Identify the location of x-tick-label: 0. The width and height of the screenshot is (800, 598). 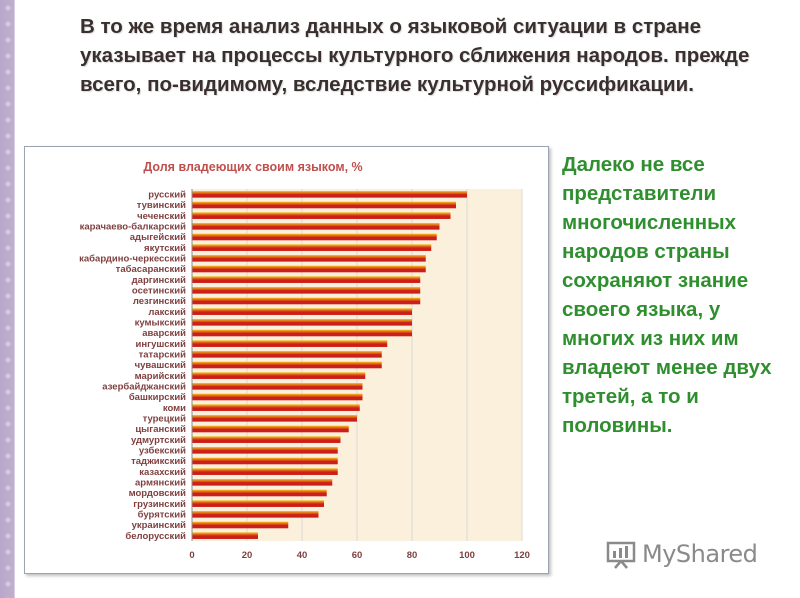
(191, 555).